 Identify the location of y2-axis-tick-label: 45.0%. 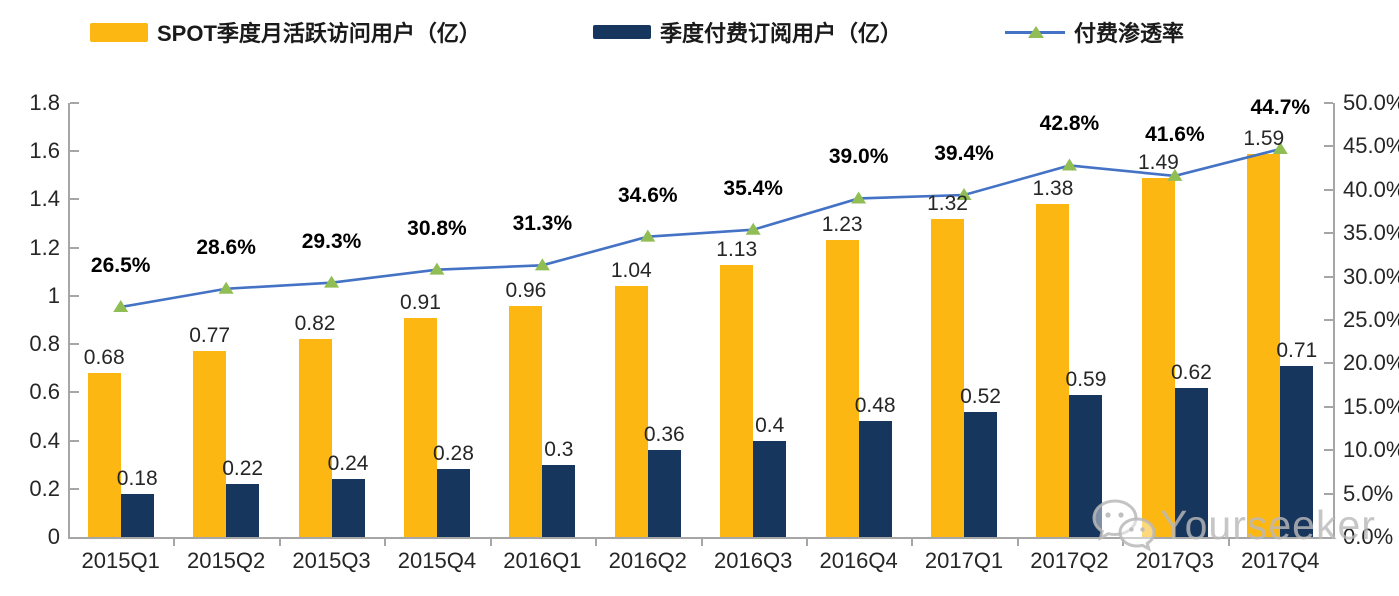
(1371, 146).